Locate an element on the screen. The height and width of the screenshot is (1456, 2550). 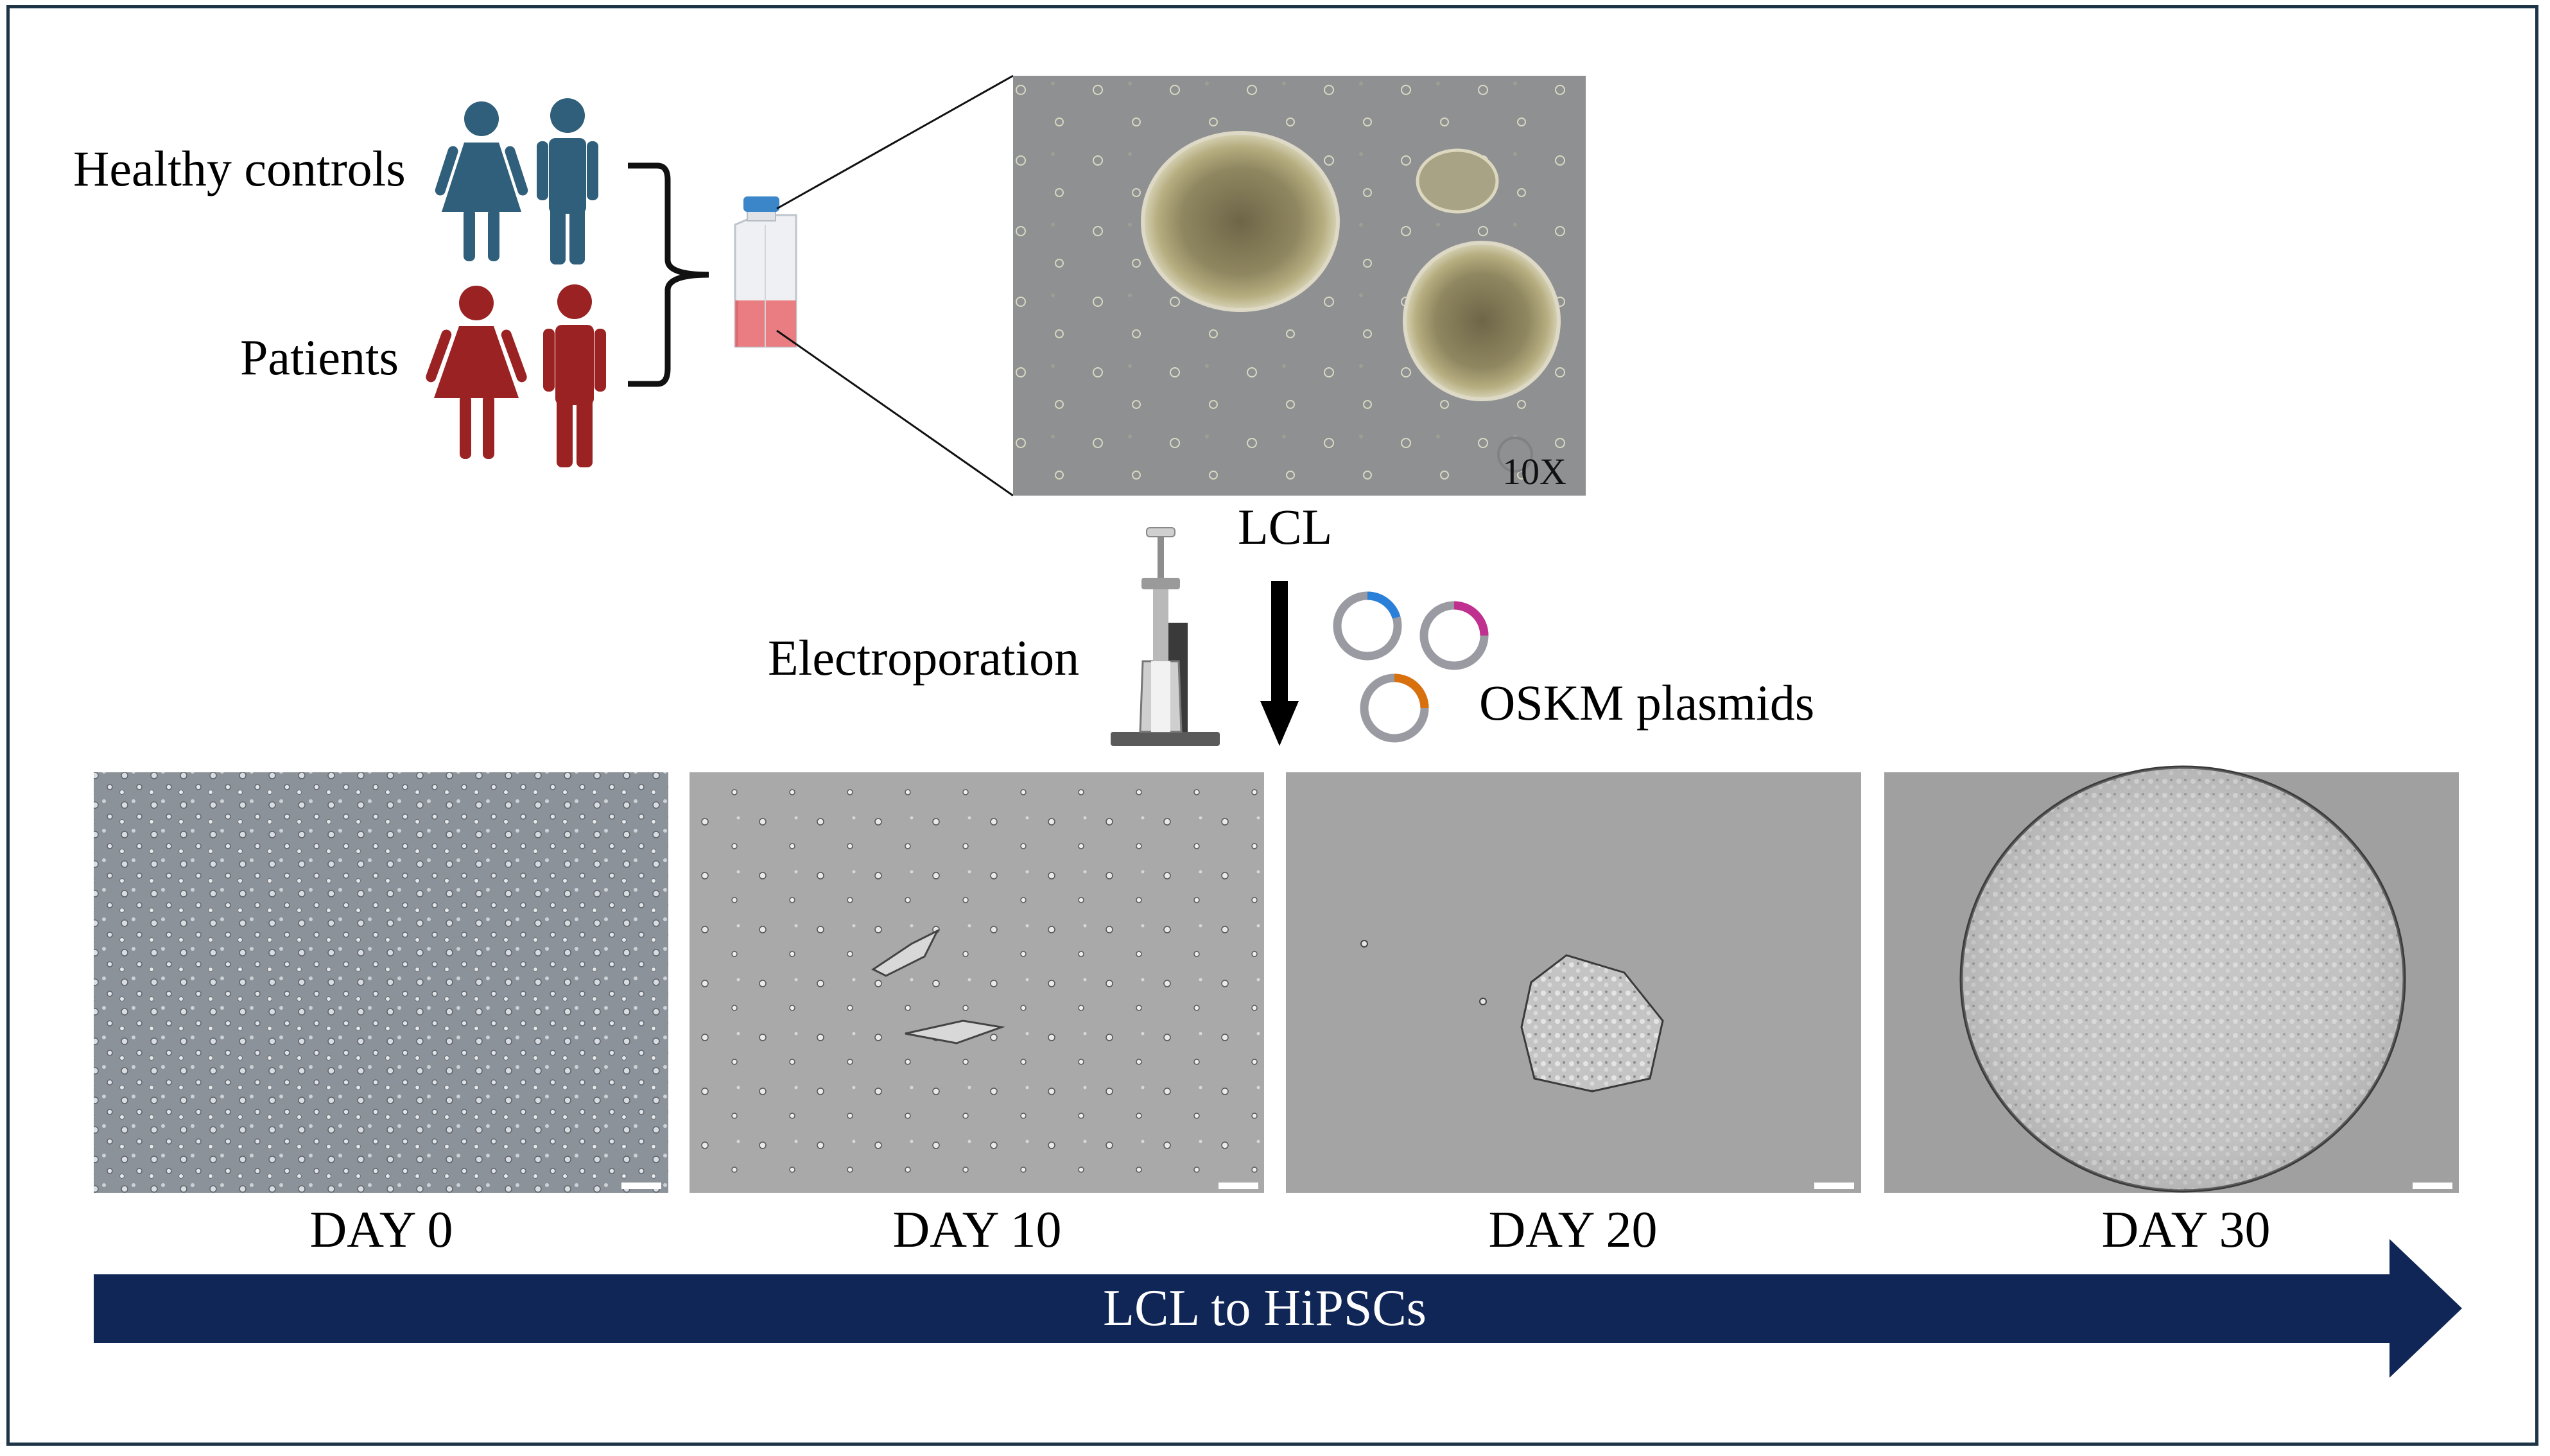
day-10-label: DAY 10 is located at coordinates (977, 1230).